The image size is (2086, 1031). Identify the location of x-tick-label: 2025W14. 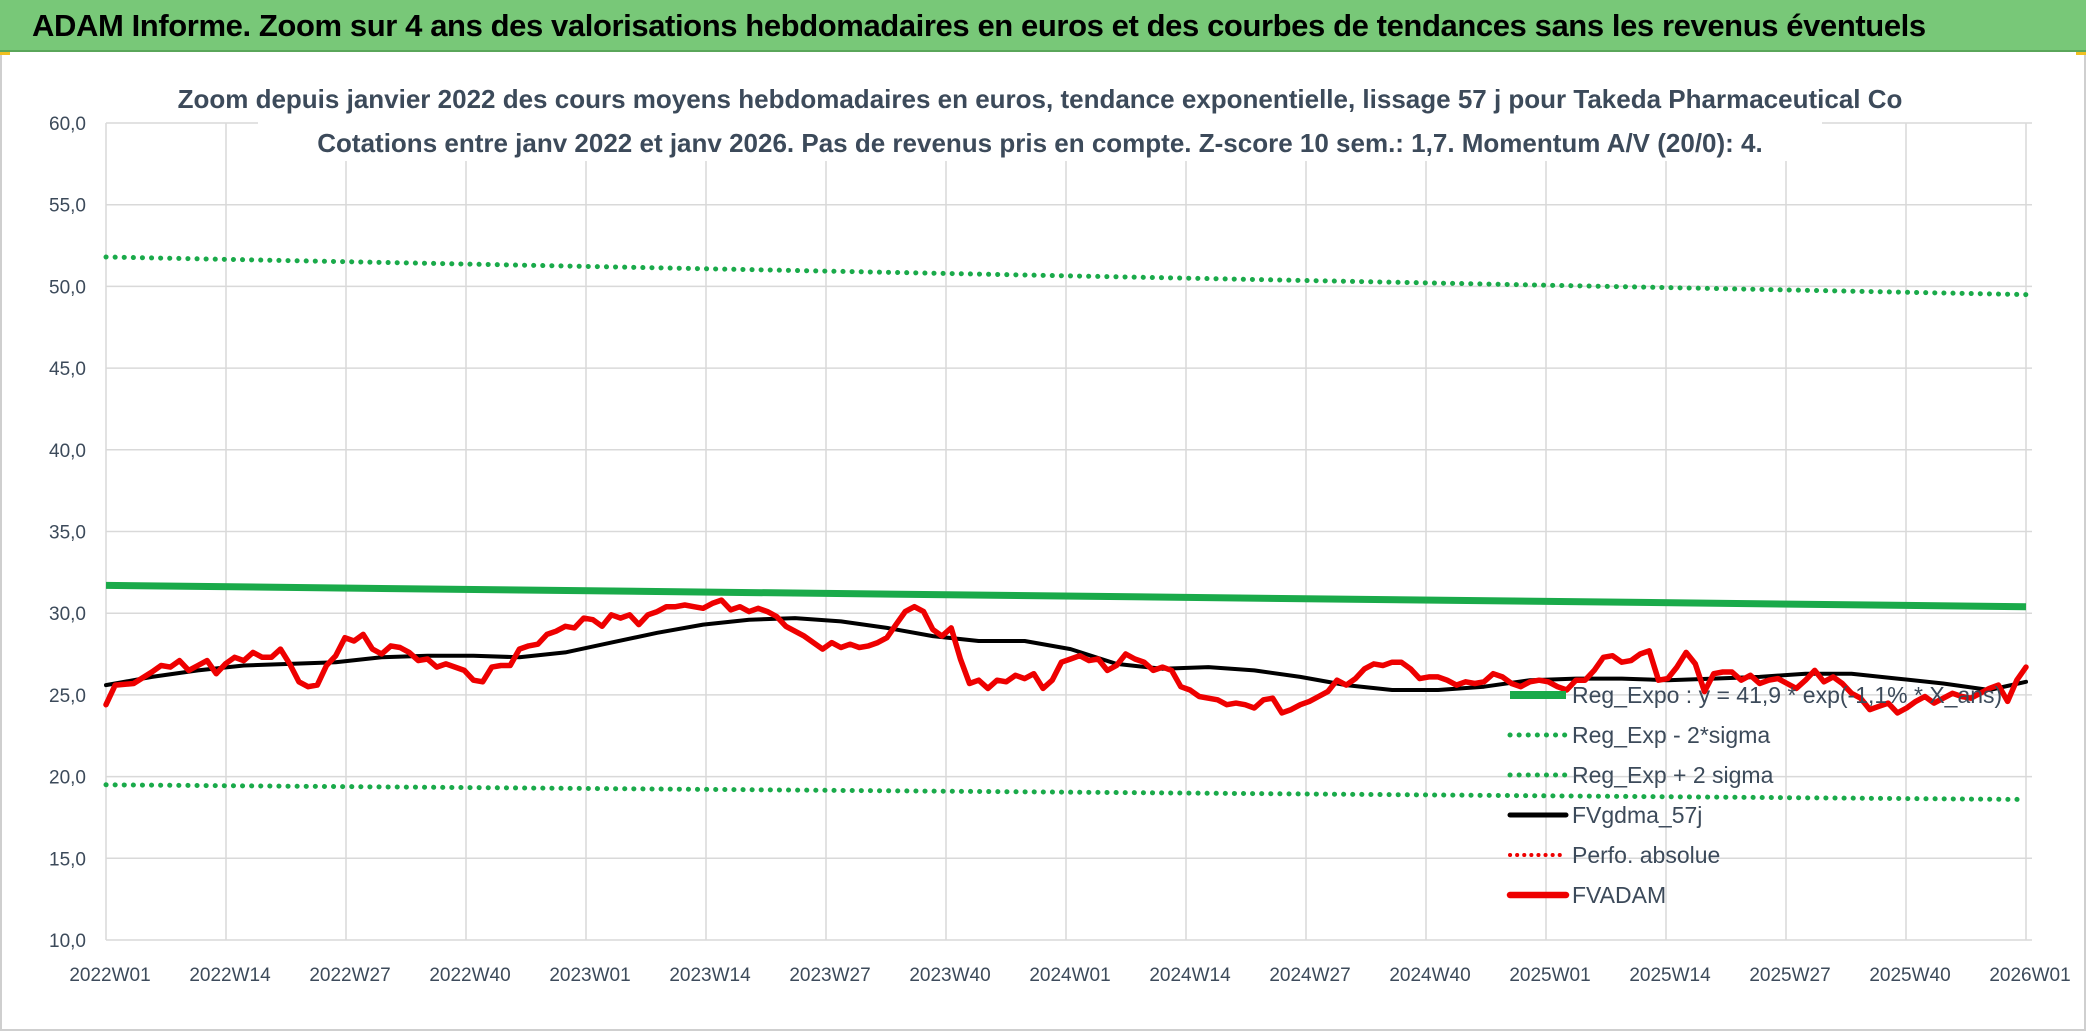
(1670, 975).